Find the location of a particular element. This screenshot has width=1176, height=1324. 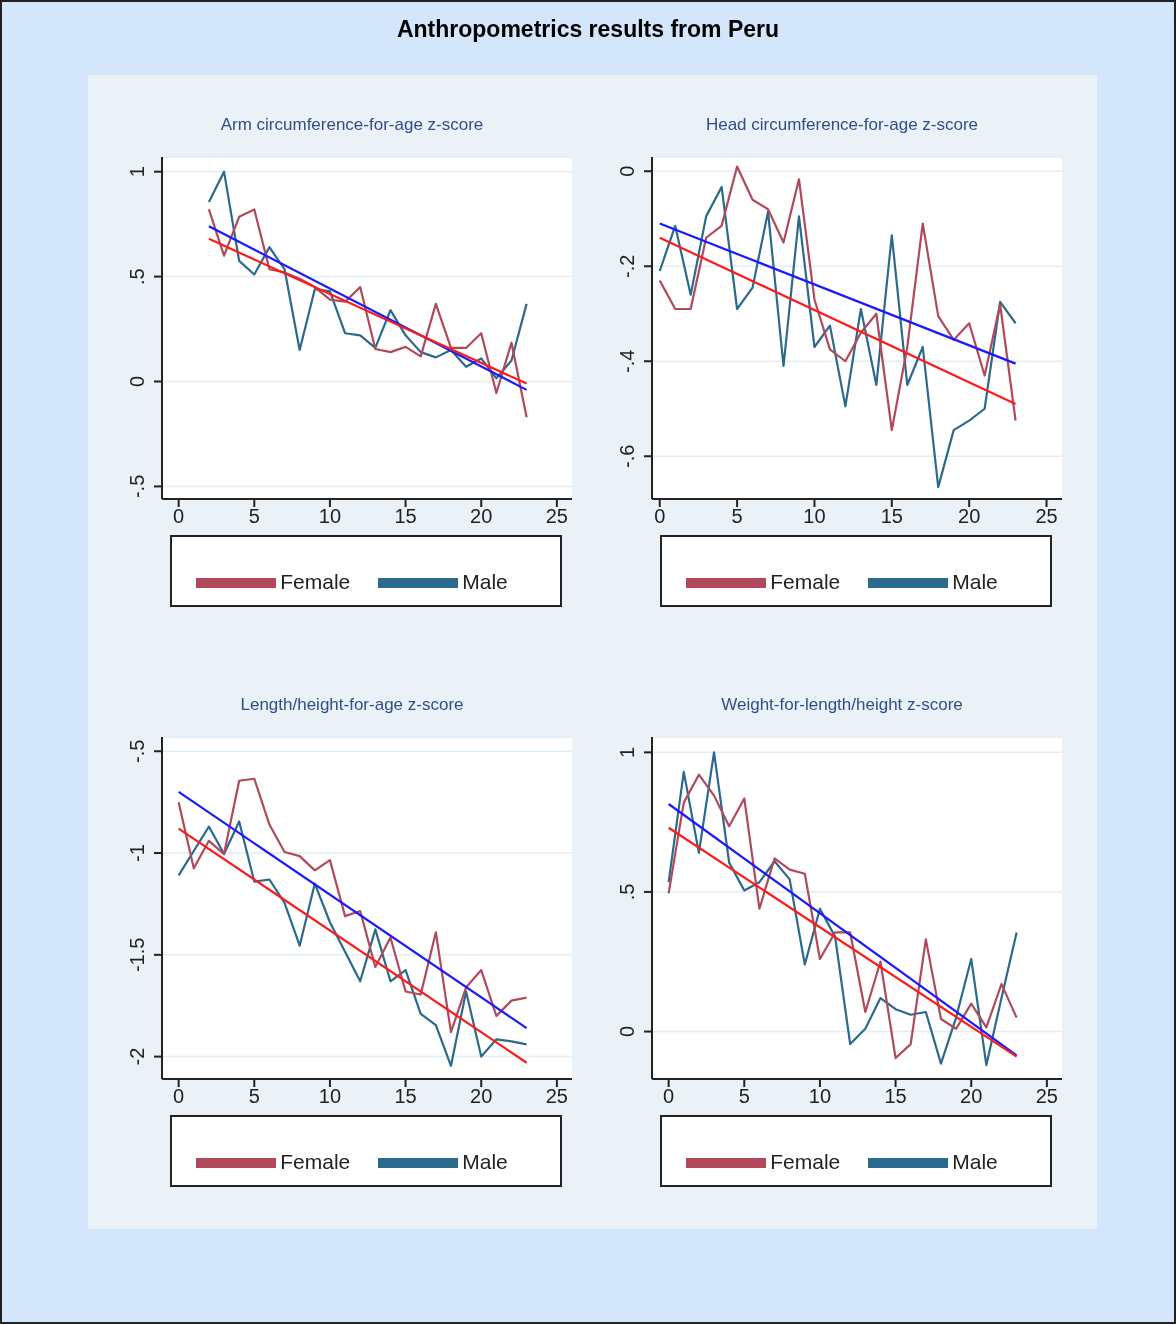

chart-title: Length/height-for-age z-score is located at coordinates (352, 705).